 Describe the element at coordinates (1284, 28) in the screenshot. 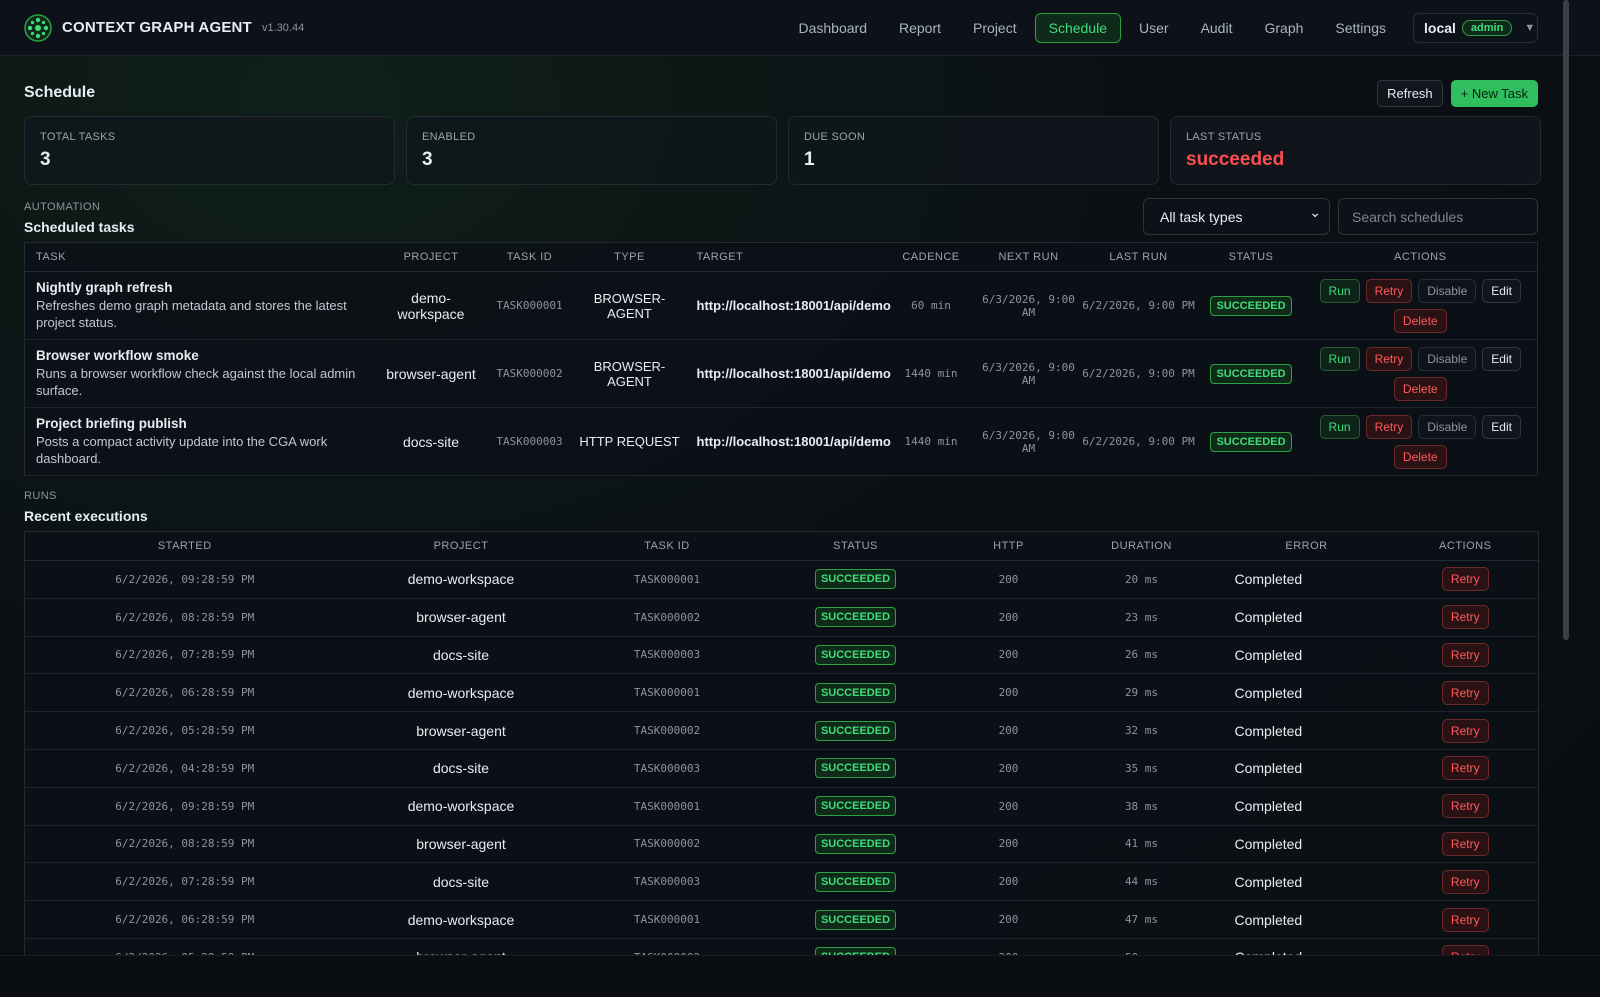

I see `nav-item: Graph` at that location.